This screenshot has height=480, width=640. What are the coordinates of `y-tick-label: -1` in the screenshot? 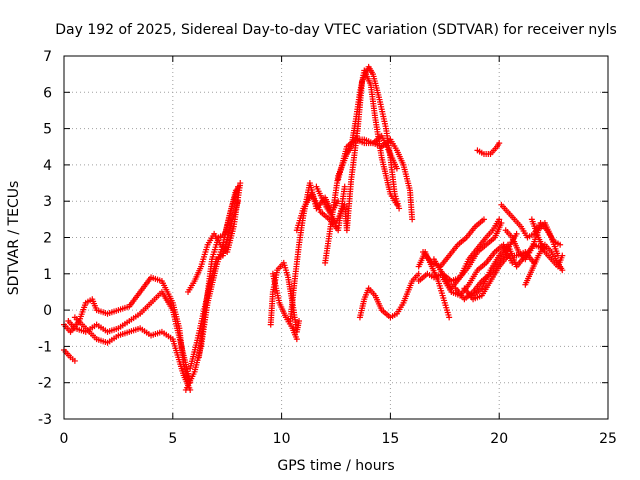 It's located at (45, 347).